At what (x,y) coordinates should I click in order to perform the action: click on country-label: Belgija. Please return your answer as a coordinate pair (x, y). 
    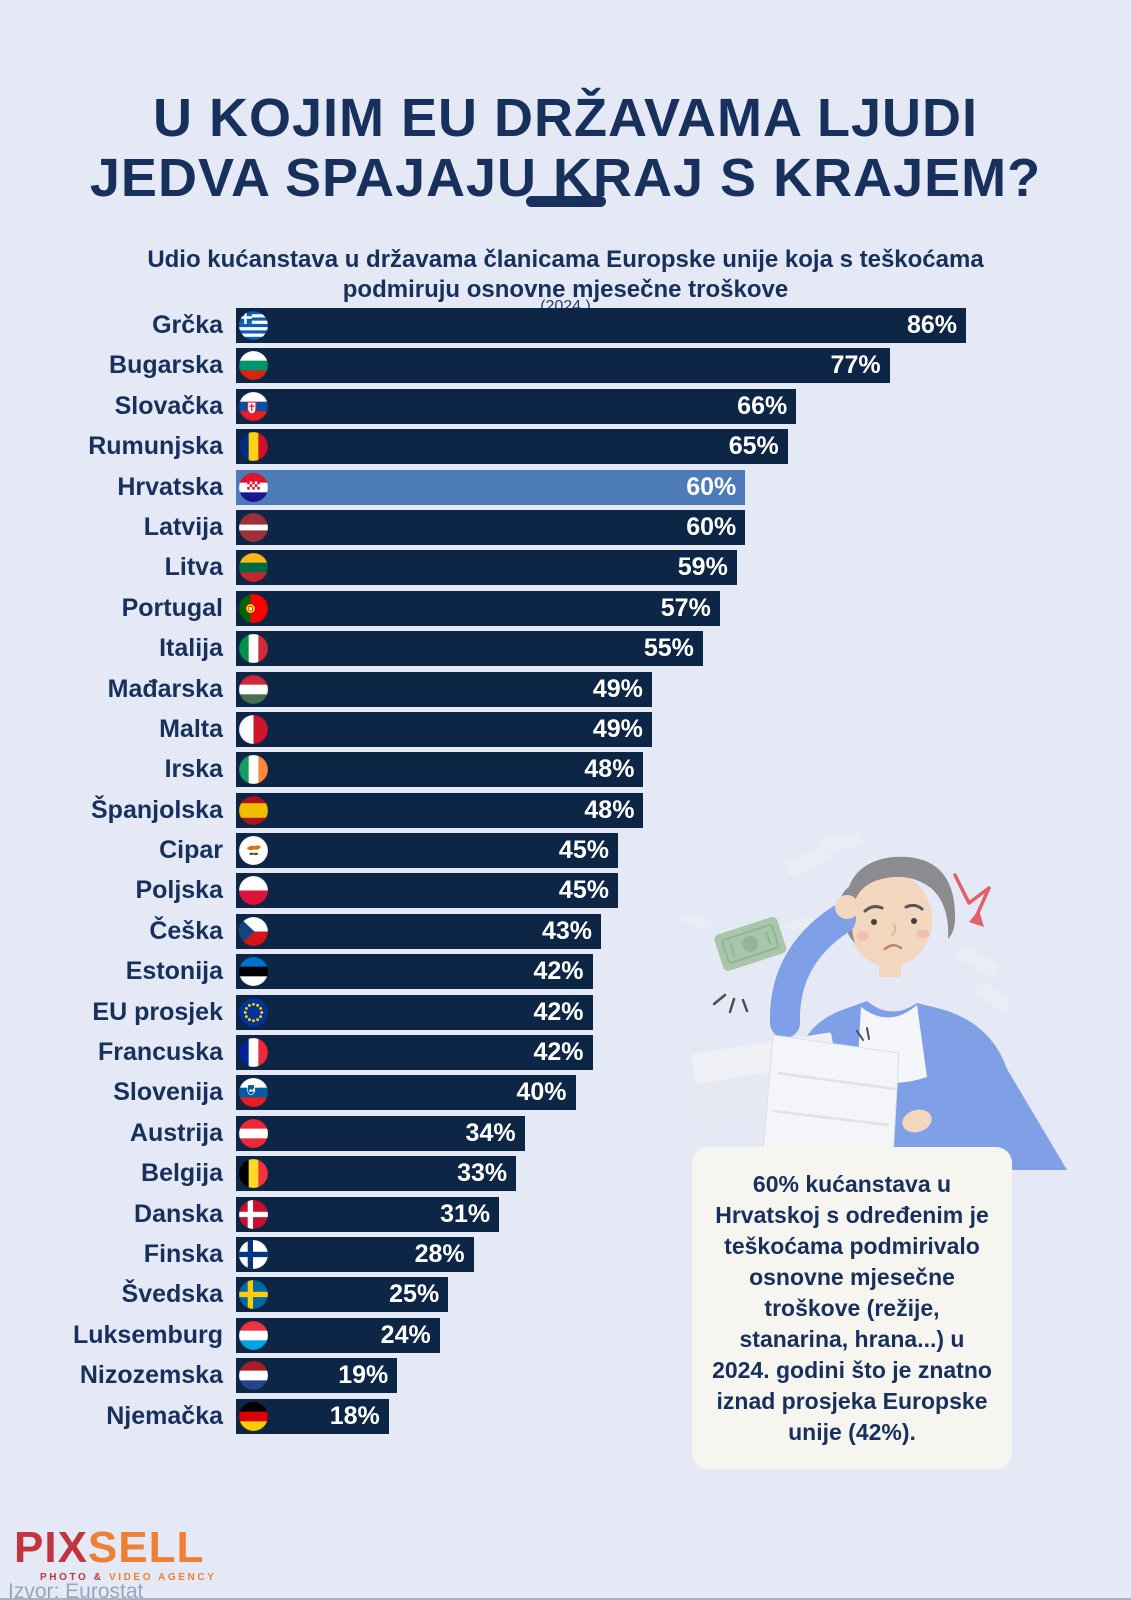
    Looking at the image, I should click on (182, 1173).